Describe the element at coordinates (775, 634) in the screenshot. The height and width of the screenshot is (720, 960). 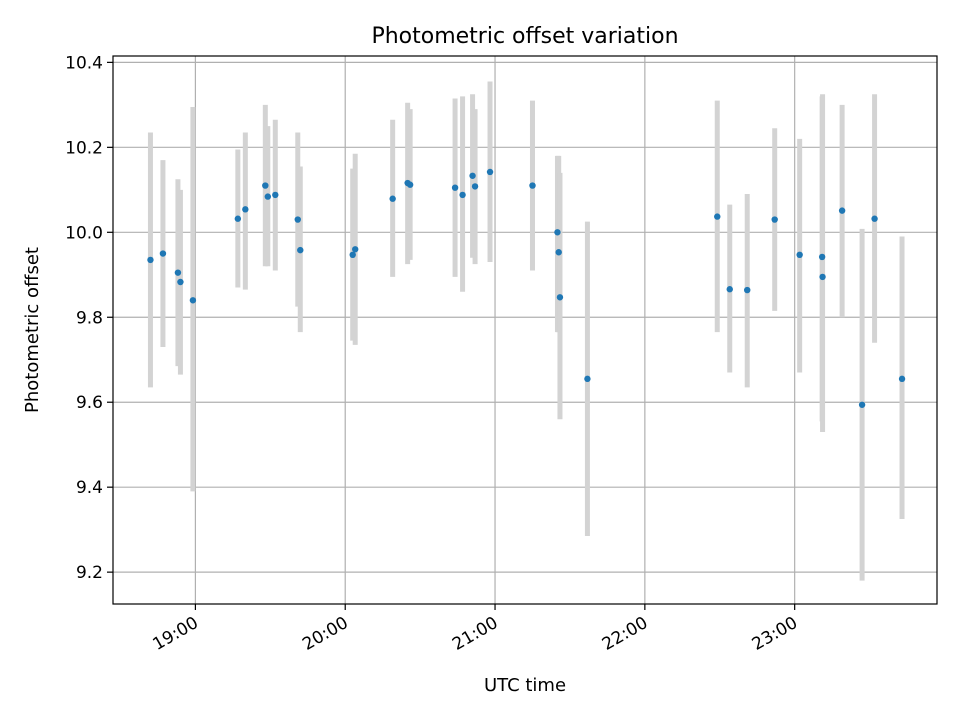
I see `x-tick-label: 23:00` at that location.